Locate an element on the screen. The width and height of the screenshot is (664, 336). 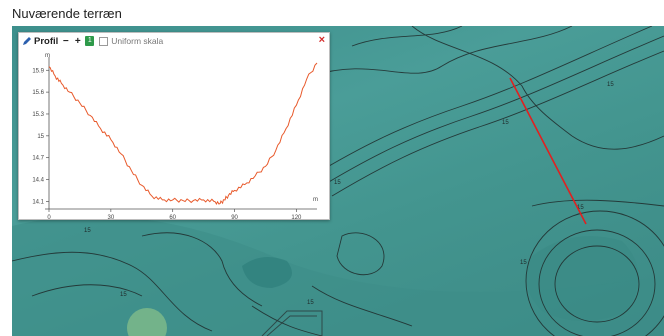
close-icon: × is located at coordinates (321, 40).